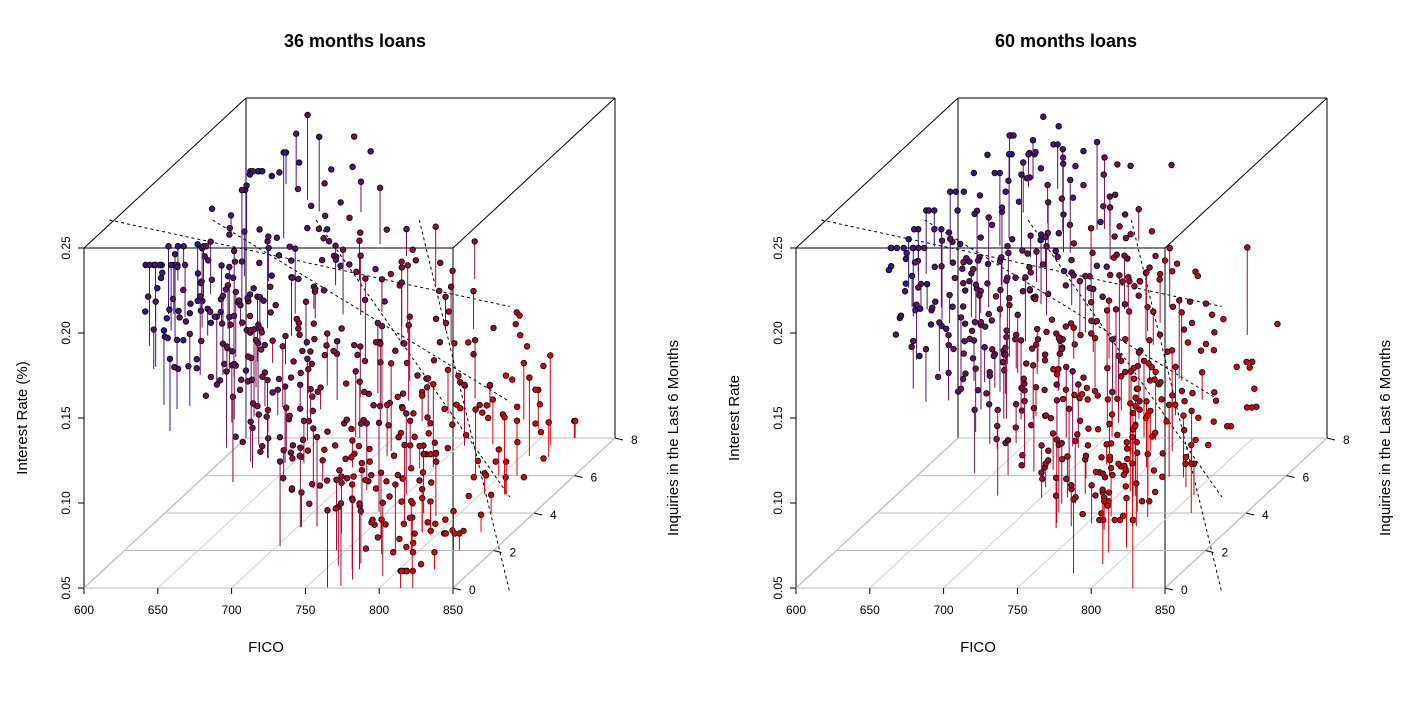 This screenshot has height=706, width=1424. Describe the element at coordinates (553, 515) in the screenshot. I see `z-tick-label: 4` at that location.